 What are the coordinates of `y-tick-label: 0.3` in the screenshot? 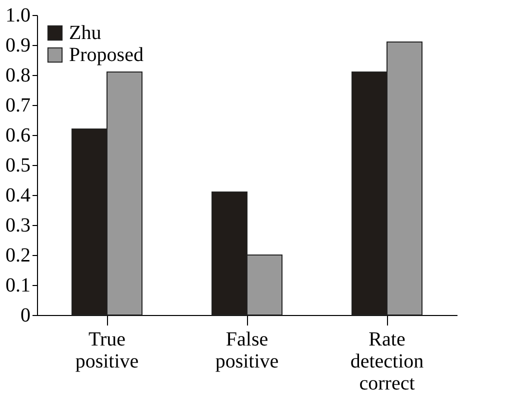 It's located at (18, 225).